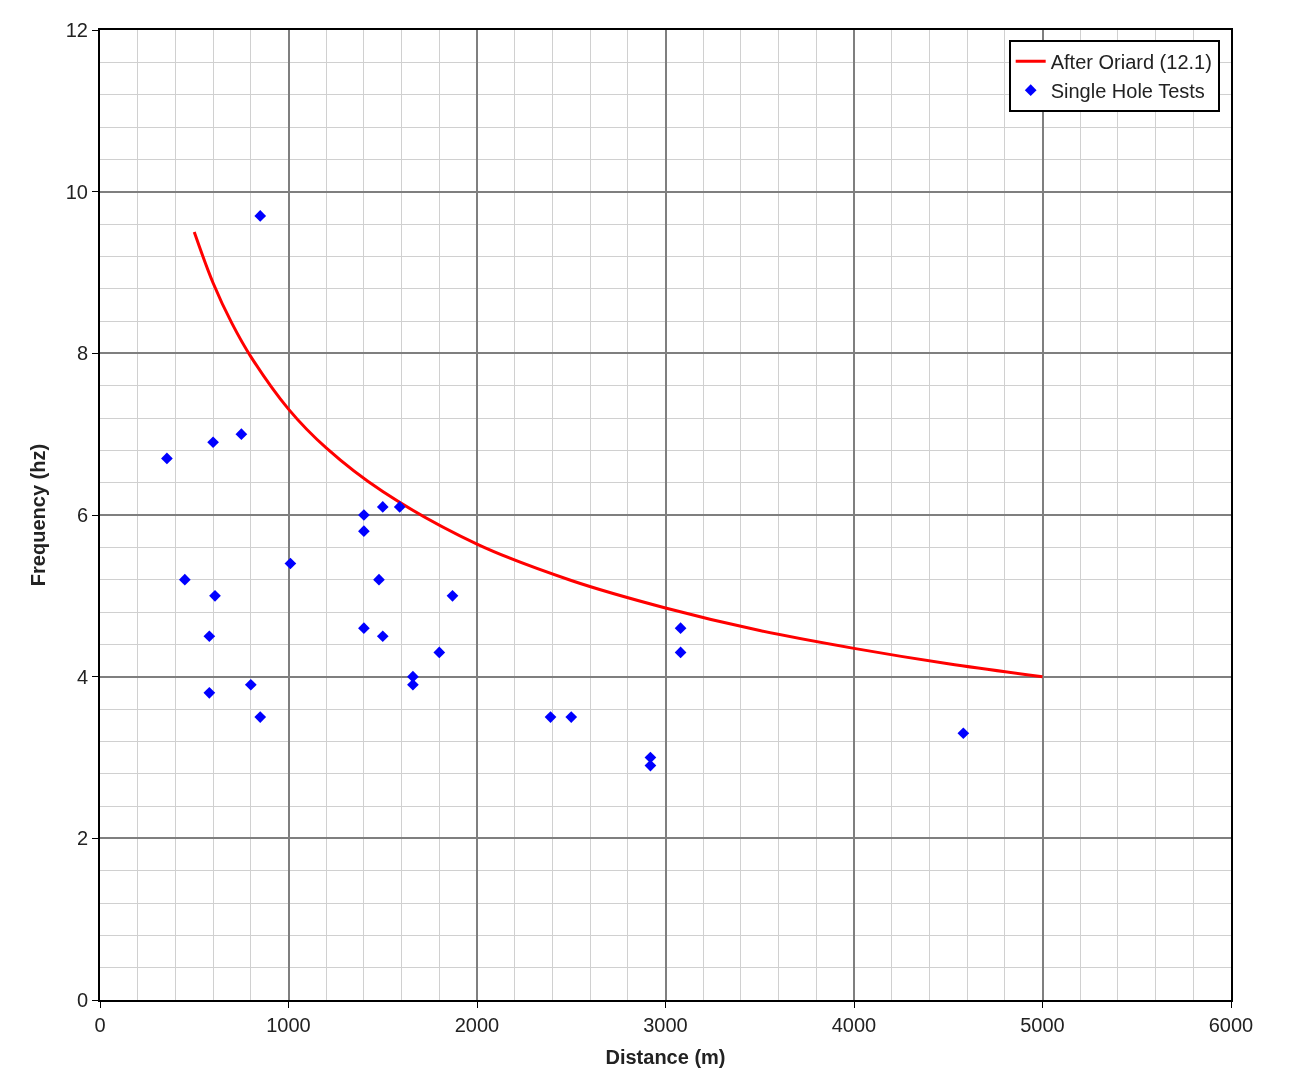 The image size is (1291, 1090). Describe the element at coordinates (854, 1025) in the screenshot. I see `x-tick-label: 4000` at that location.